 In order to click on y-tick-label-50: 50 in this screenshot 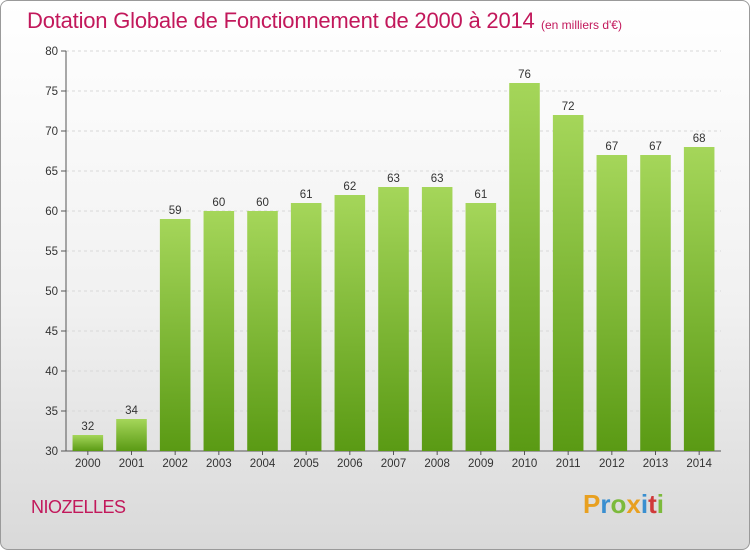, I will do `click(51, 292)`.